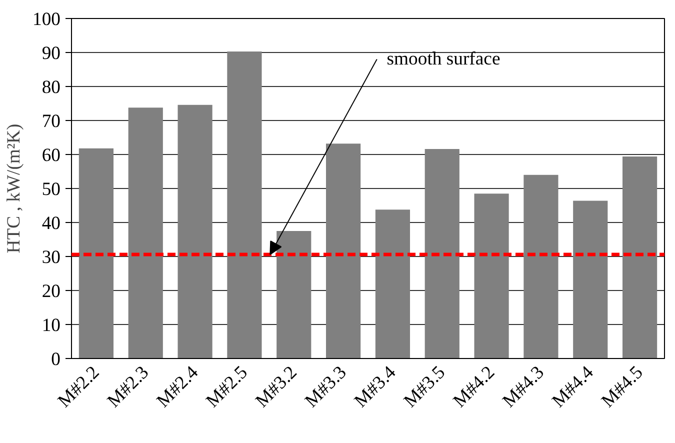 Image resolution: width=675 pixels, height=443 pixels. Describe the element at coordinates (51, 257) in the screenshot. I see `y-tick-label: 30` at that location.